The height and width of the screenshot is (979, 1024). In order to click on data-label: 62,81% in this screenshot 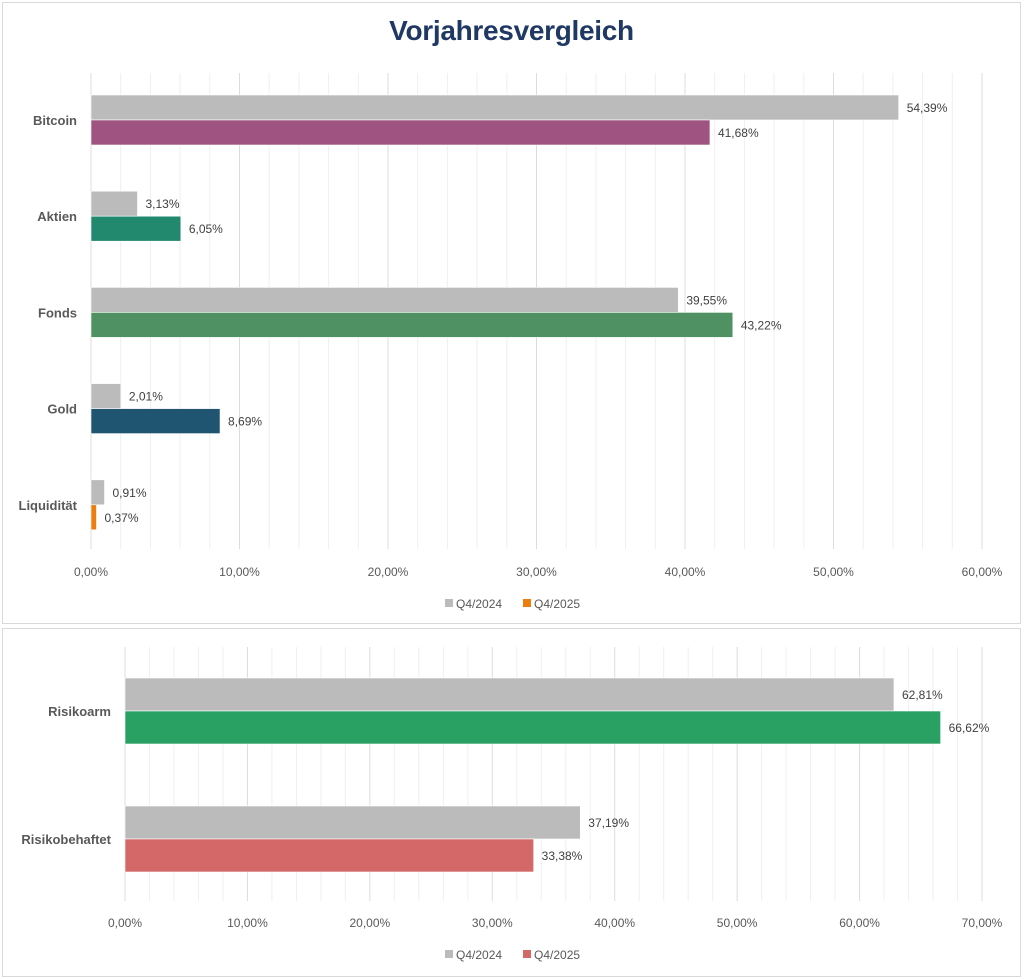, I will do `click(922, 695)`.